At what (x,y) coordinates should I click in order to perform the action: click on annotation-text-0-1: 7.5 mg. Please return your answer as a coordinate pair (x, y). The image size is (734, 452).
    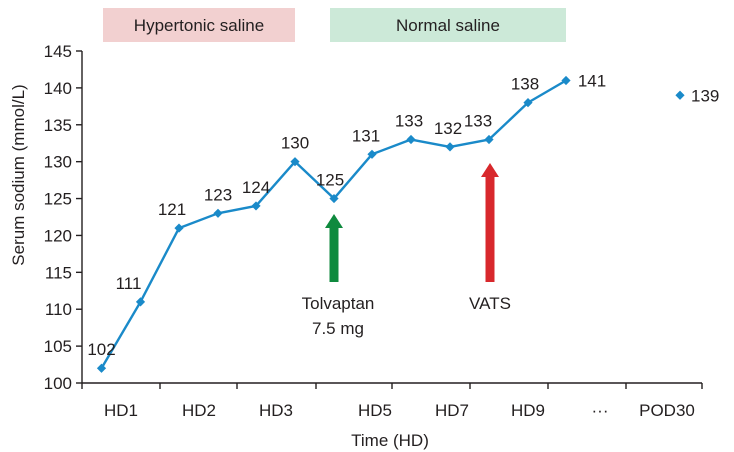
    Looking at the image, I should click on (338, 328).